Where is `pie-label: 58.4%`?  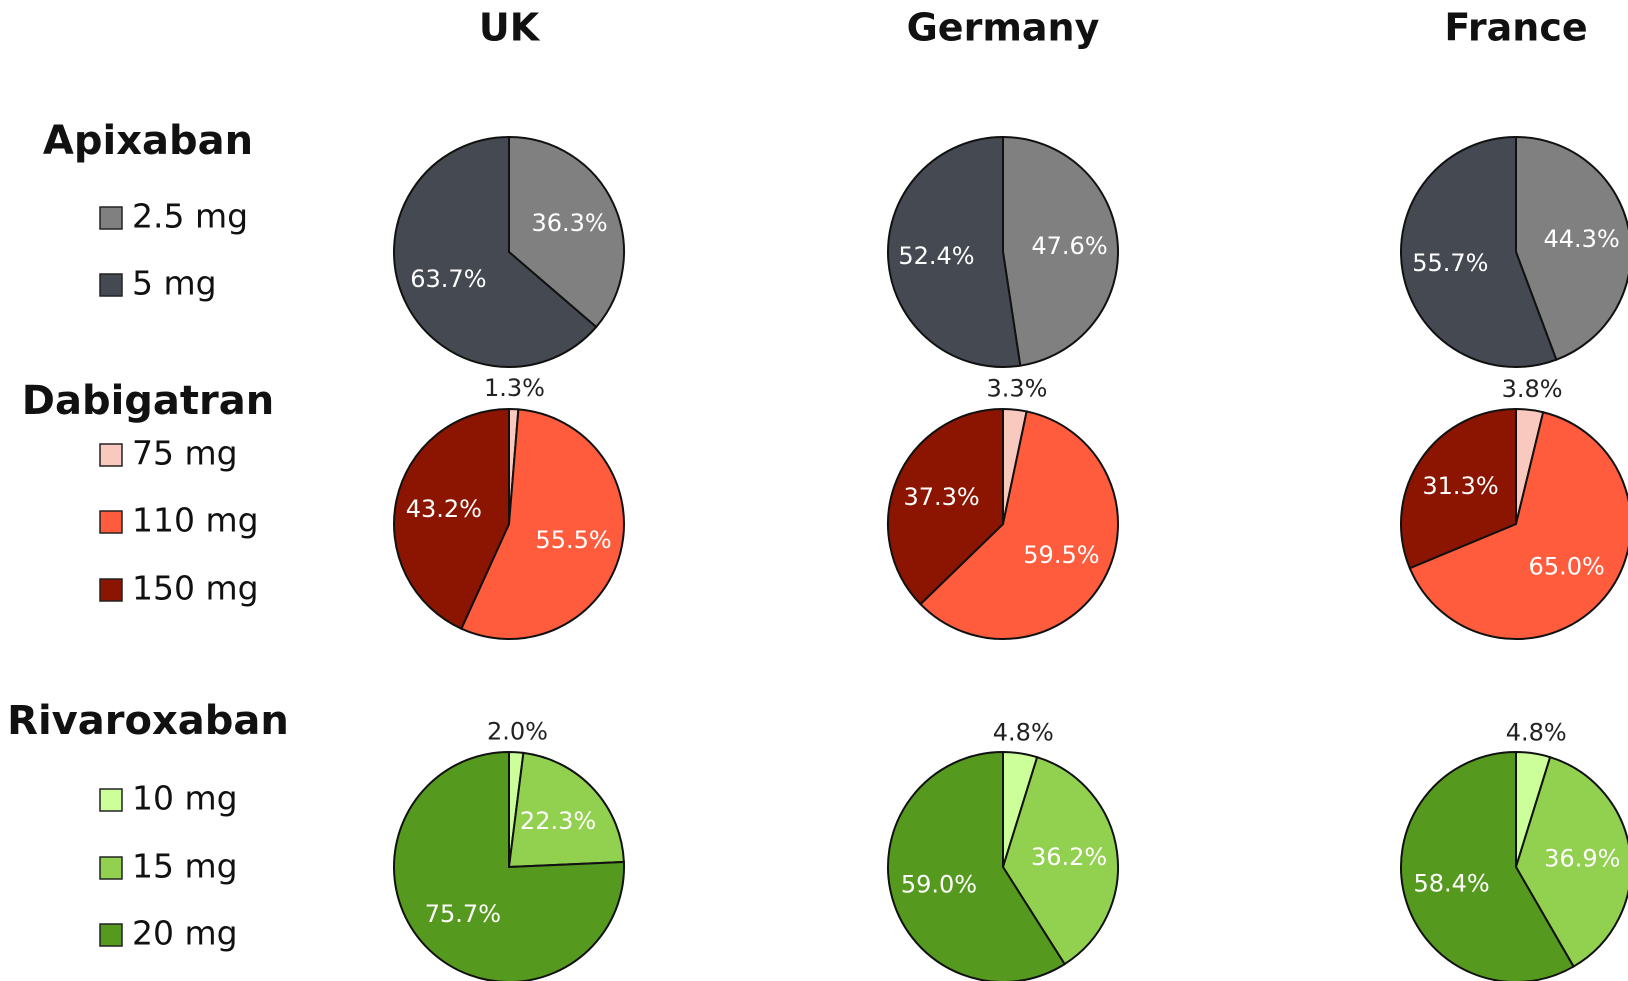
pie-label: 58.4% is located at coordinates (1451, 883).